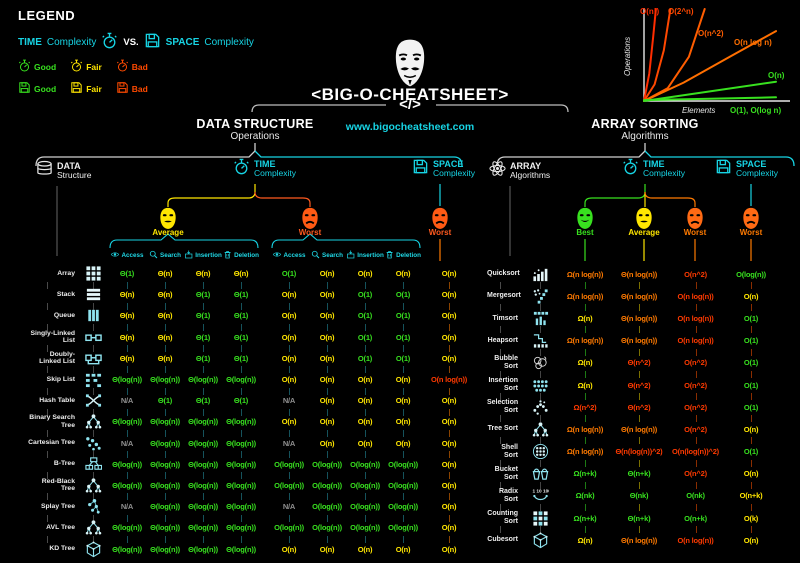  Describe the element at coordinates (502, 540) in the screenshot. I see `row-label: Cubesort` at that location.